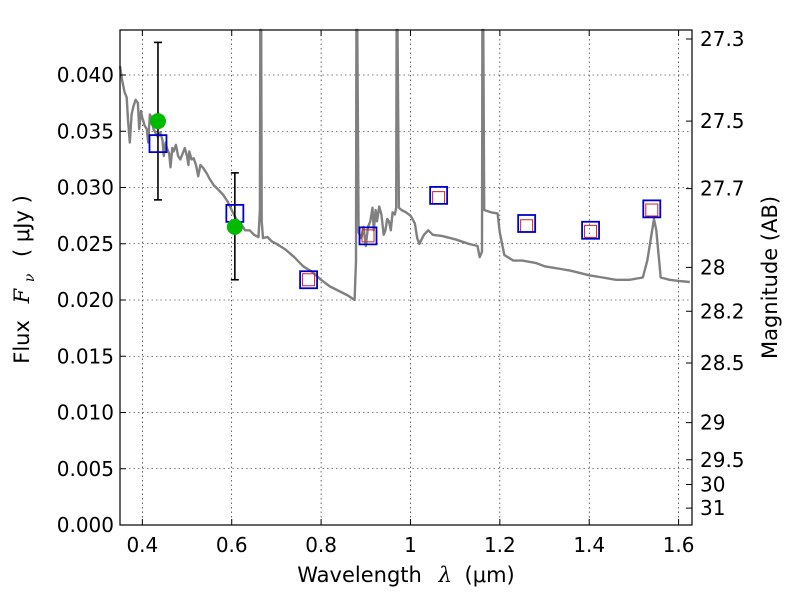  Describe the element at coordinates (85, 300) in the screenshot. I see `y-tick-label: 0.020` at that location.